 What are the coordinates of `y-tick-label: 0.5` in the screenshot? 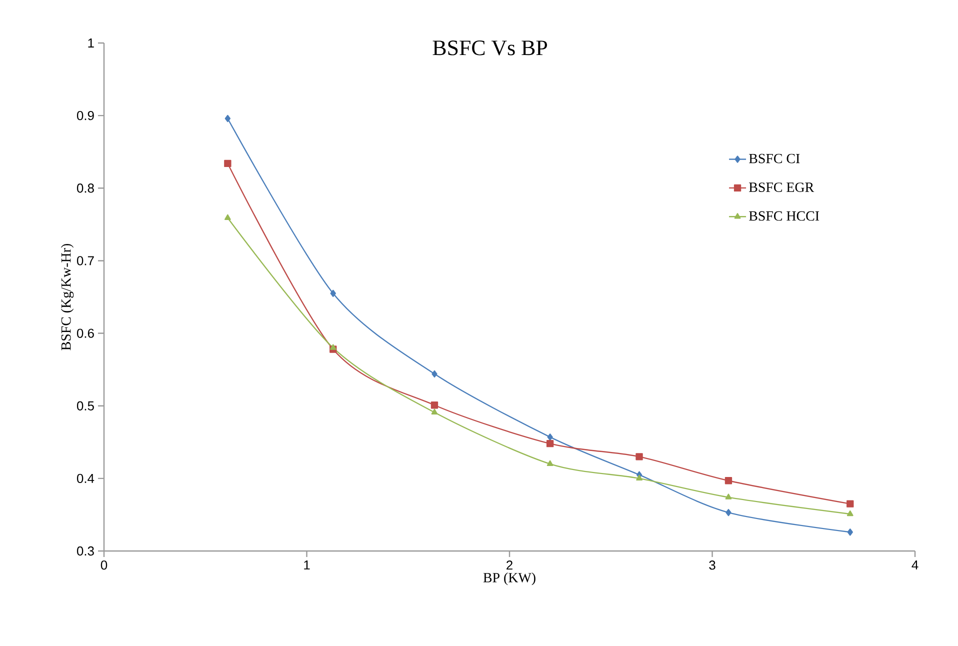 It's located at (85, 405).